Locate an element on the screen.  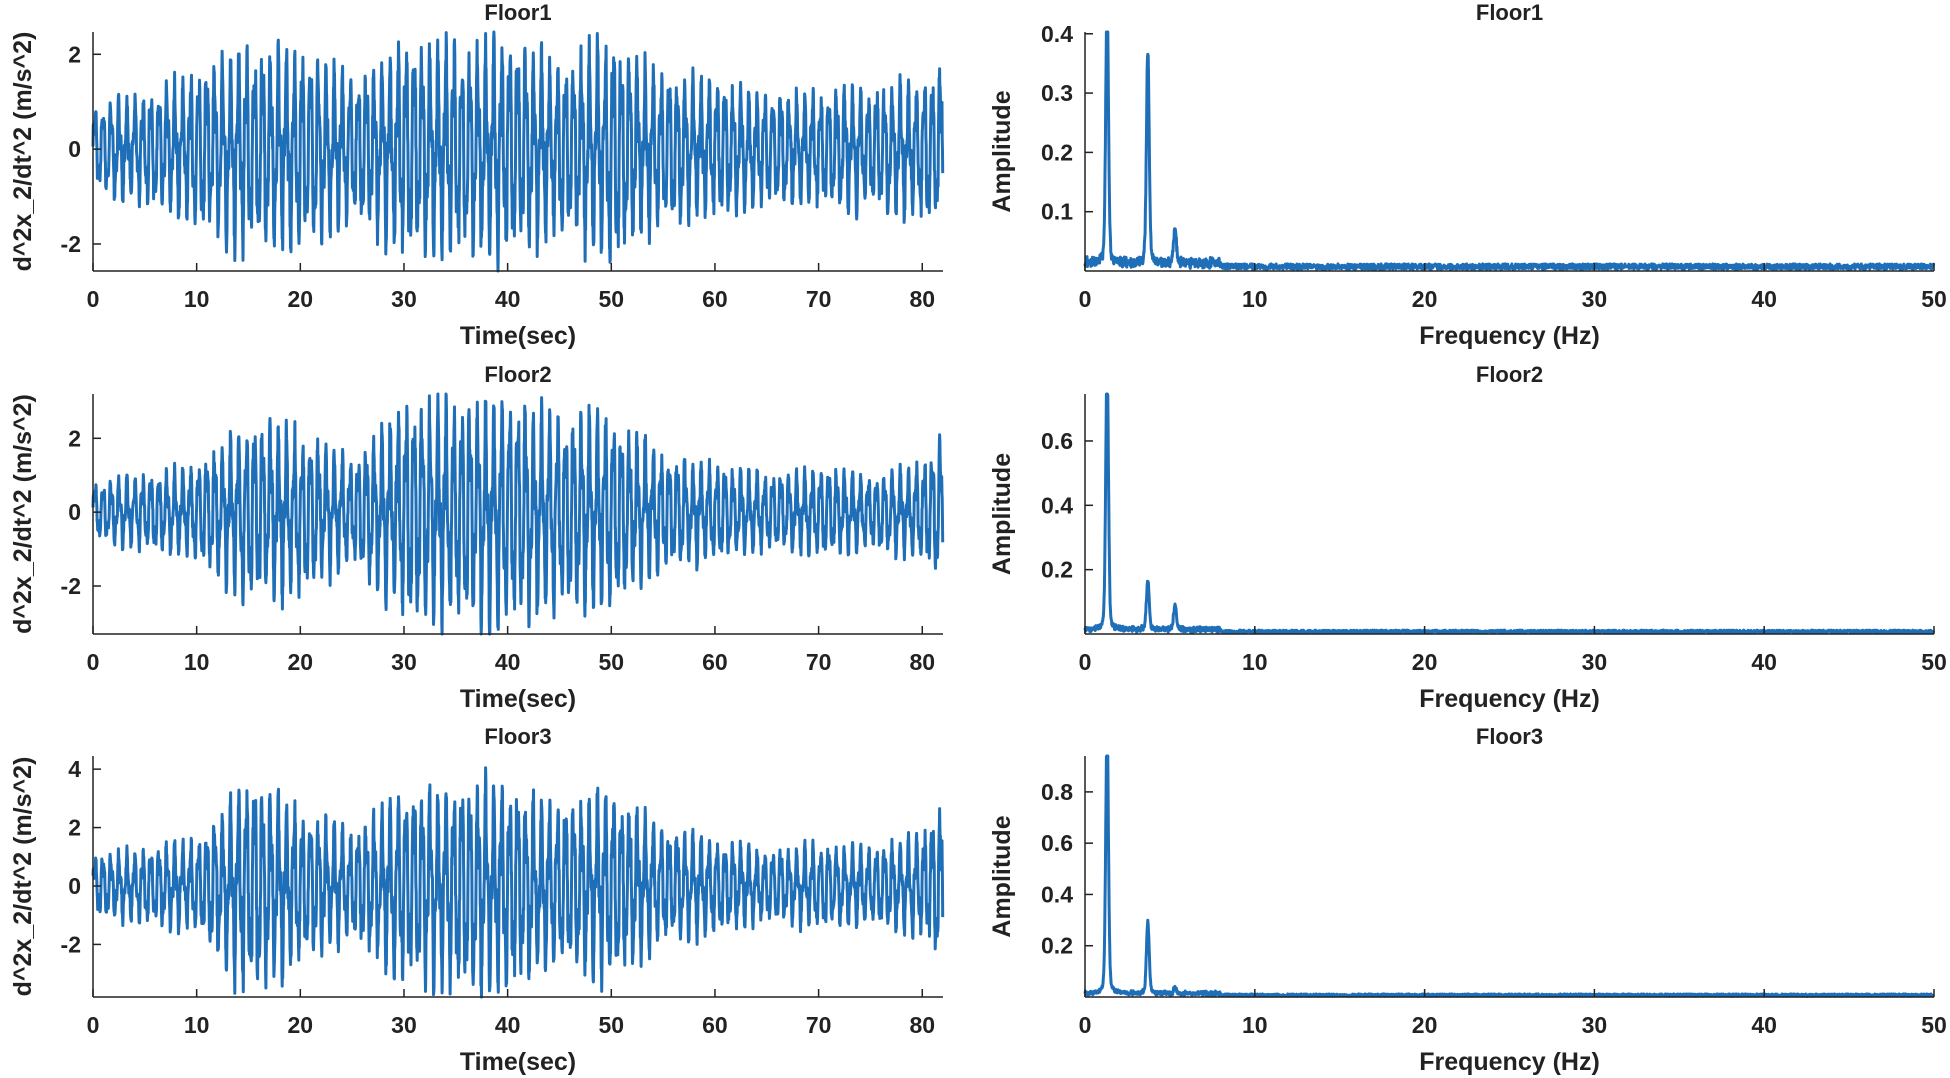
y-tick-label: 0.1 is located at coordinates (1057, 212).